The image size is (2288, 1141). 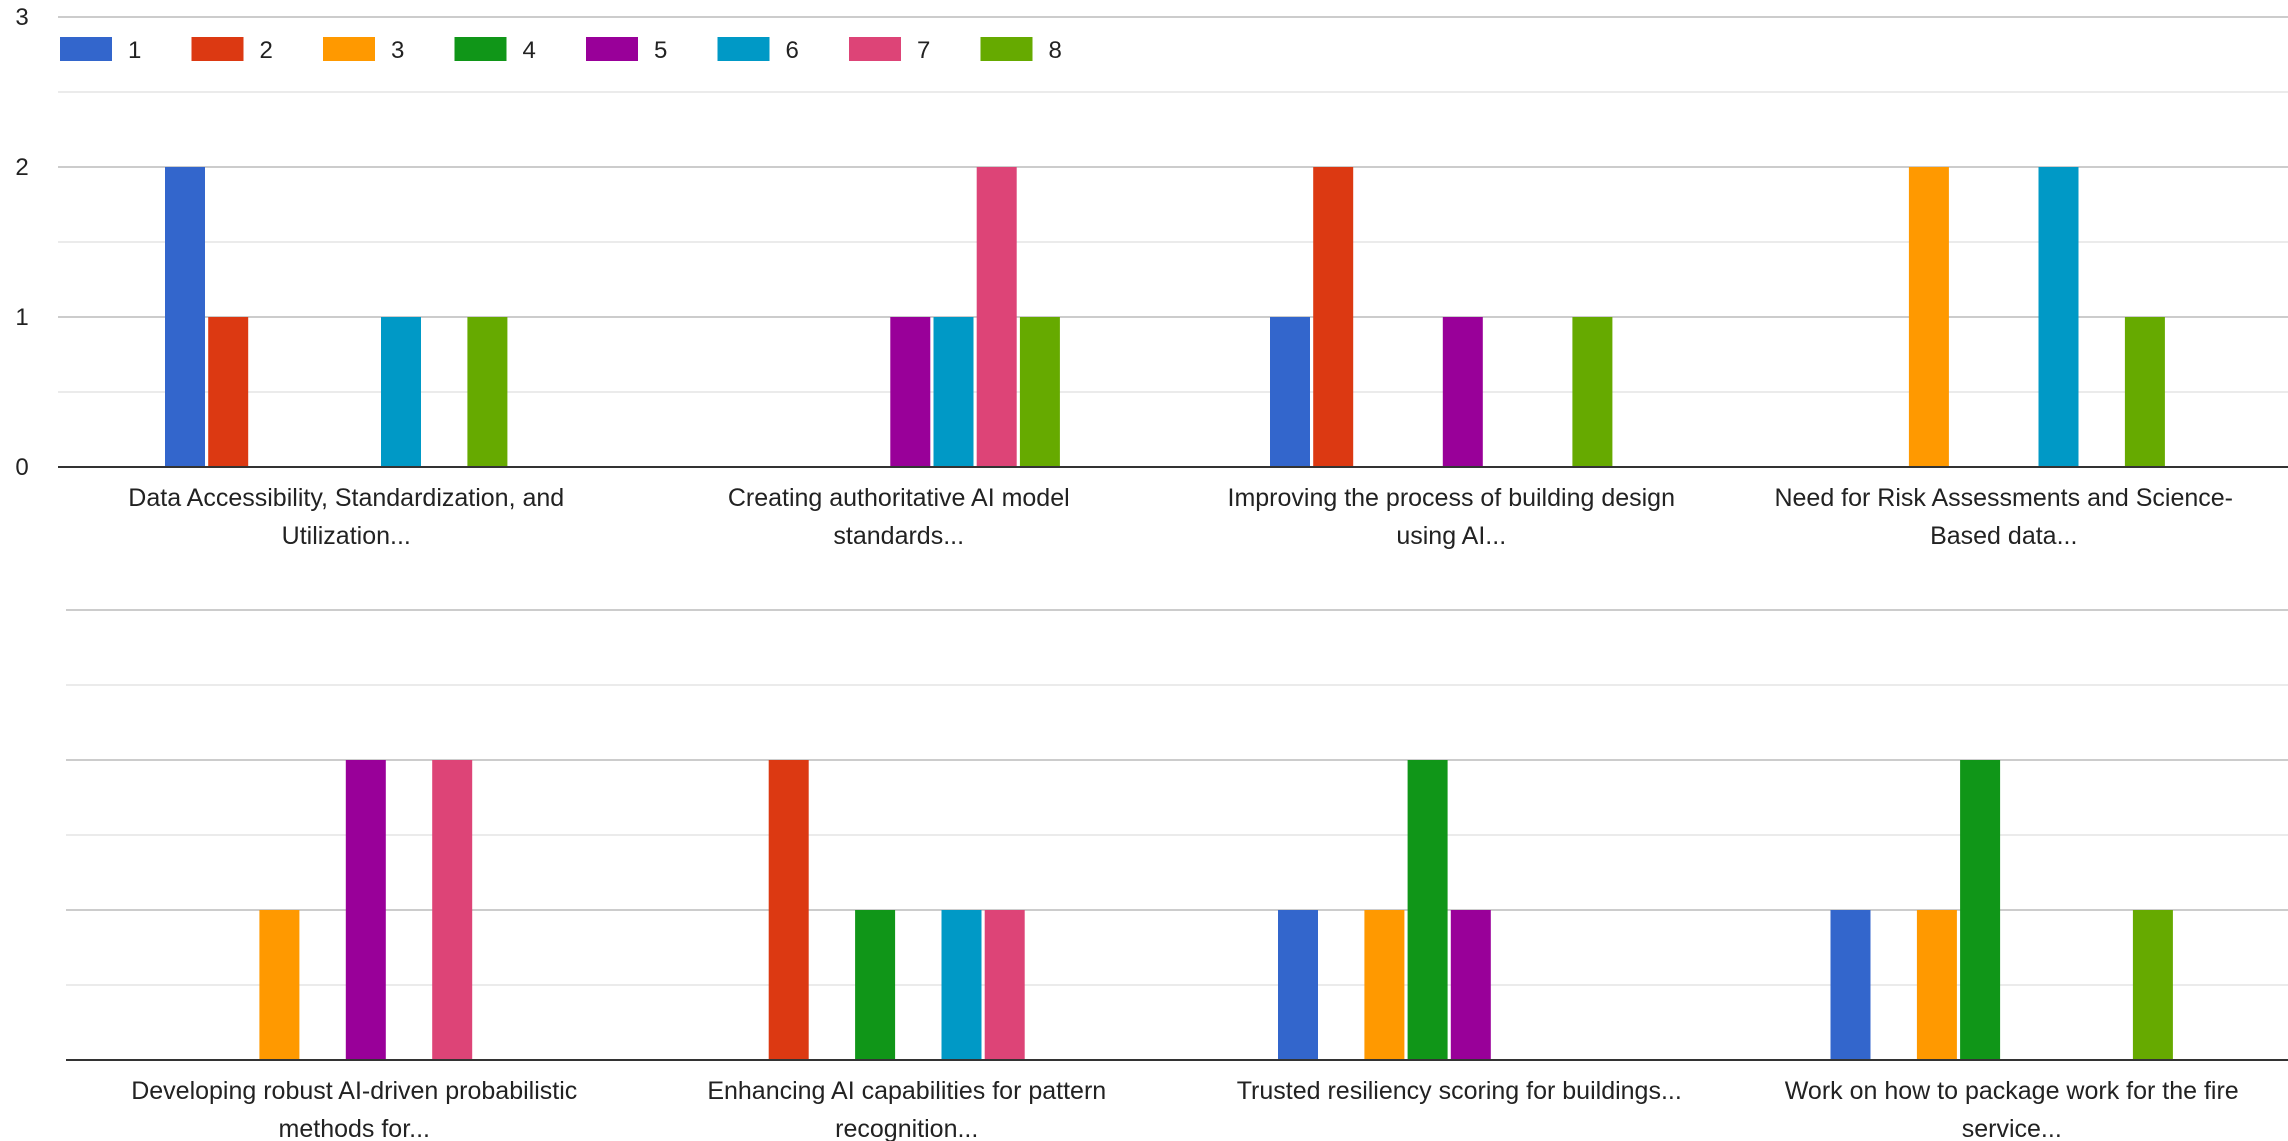 I want to click on category-label: Work on how to package work for the fire, so click(x=2012, y=1091).